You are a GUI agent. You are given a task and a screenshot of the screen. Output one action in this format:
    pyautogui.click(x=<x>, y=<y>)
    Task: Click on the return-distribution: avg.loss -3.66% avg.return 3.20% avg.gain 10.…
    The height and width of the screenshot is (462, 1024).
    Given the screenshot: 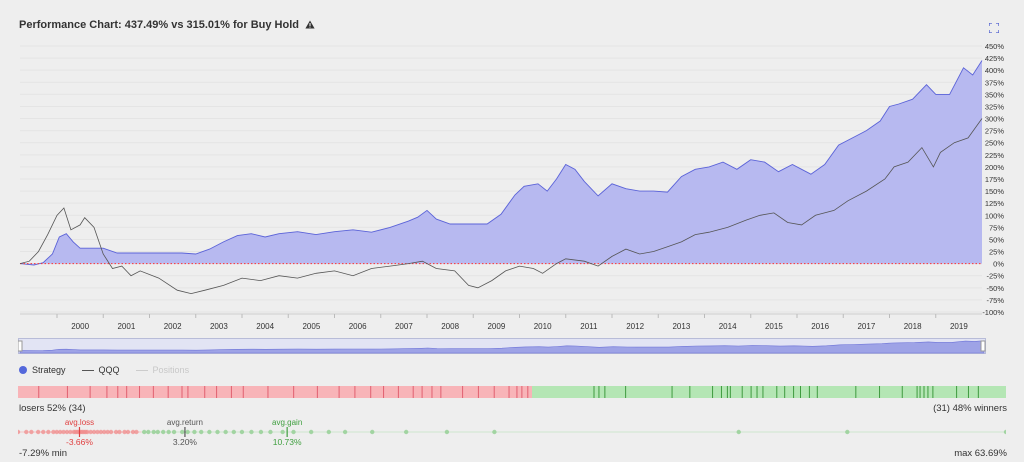 What is the action you would take?
    pyautogui.click(x=512, y=432)
    